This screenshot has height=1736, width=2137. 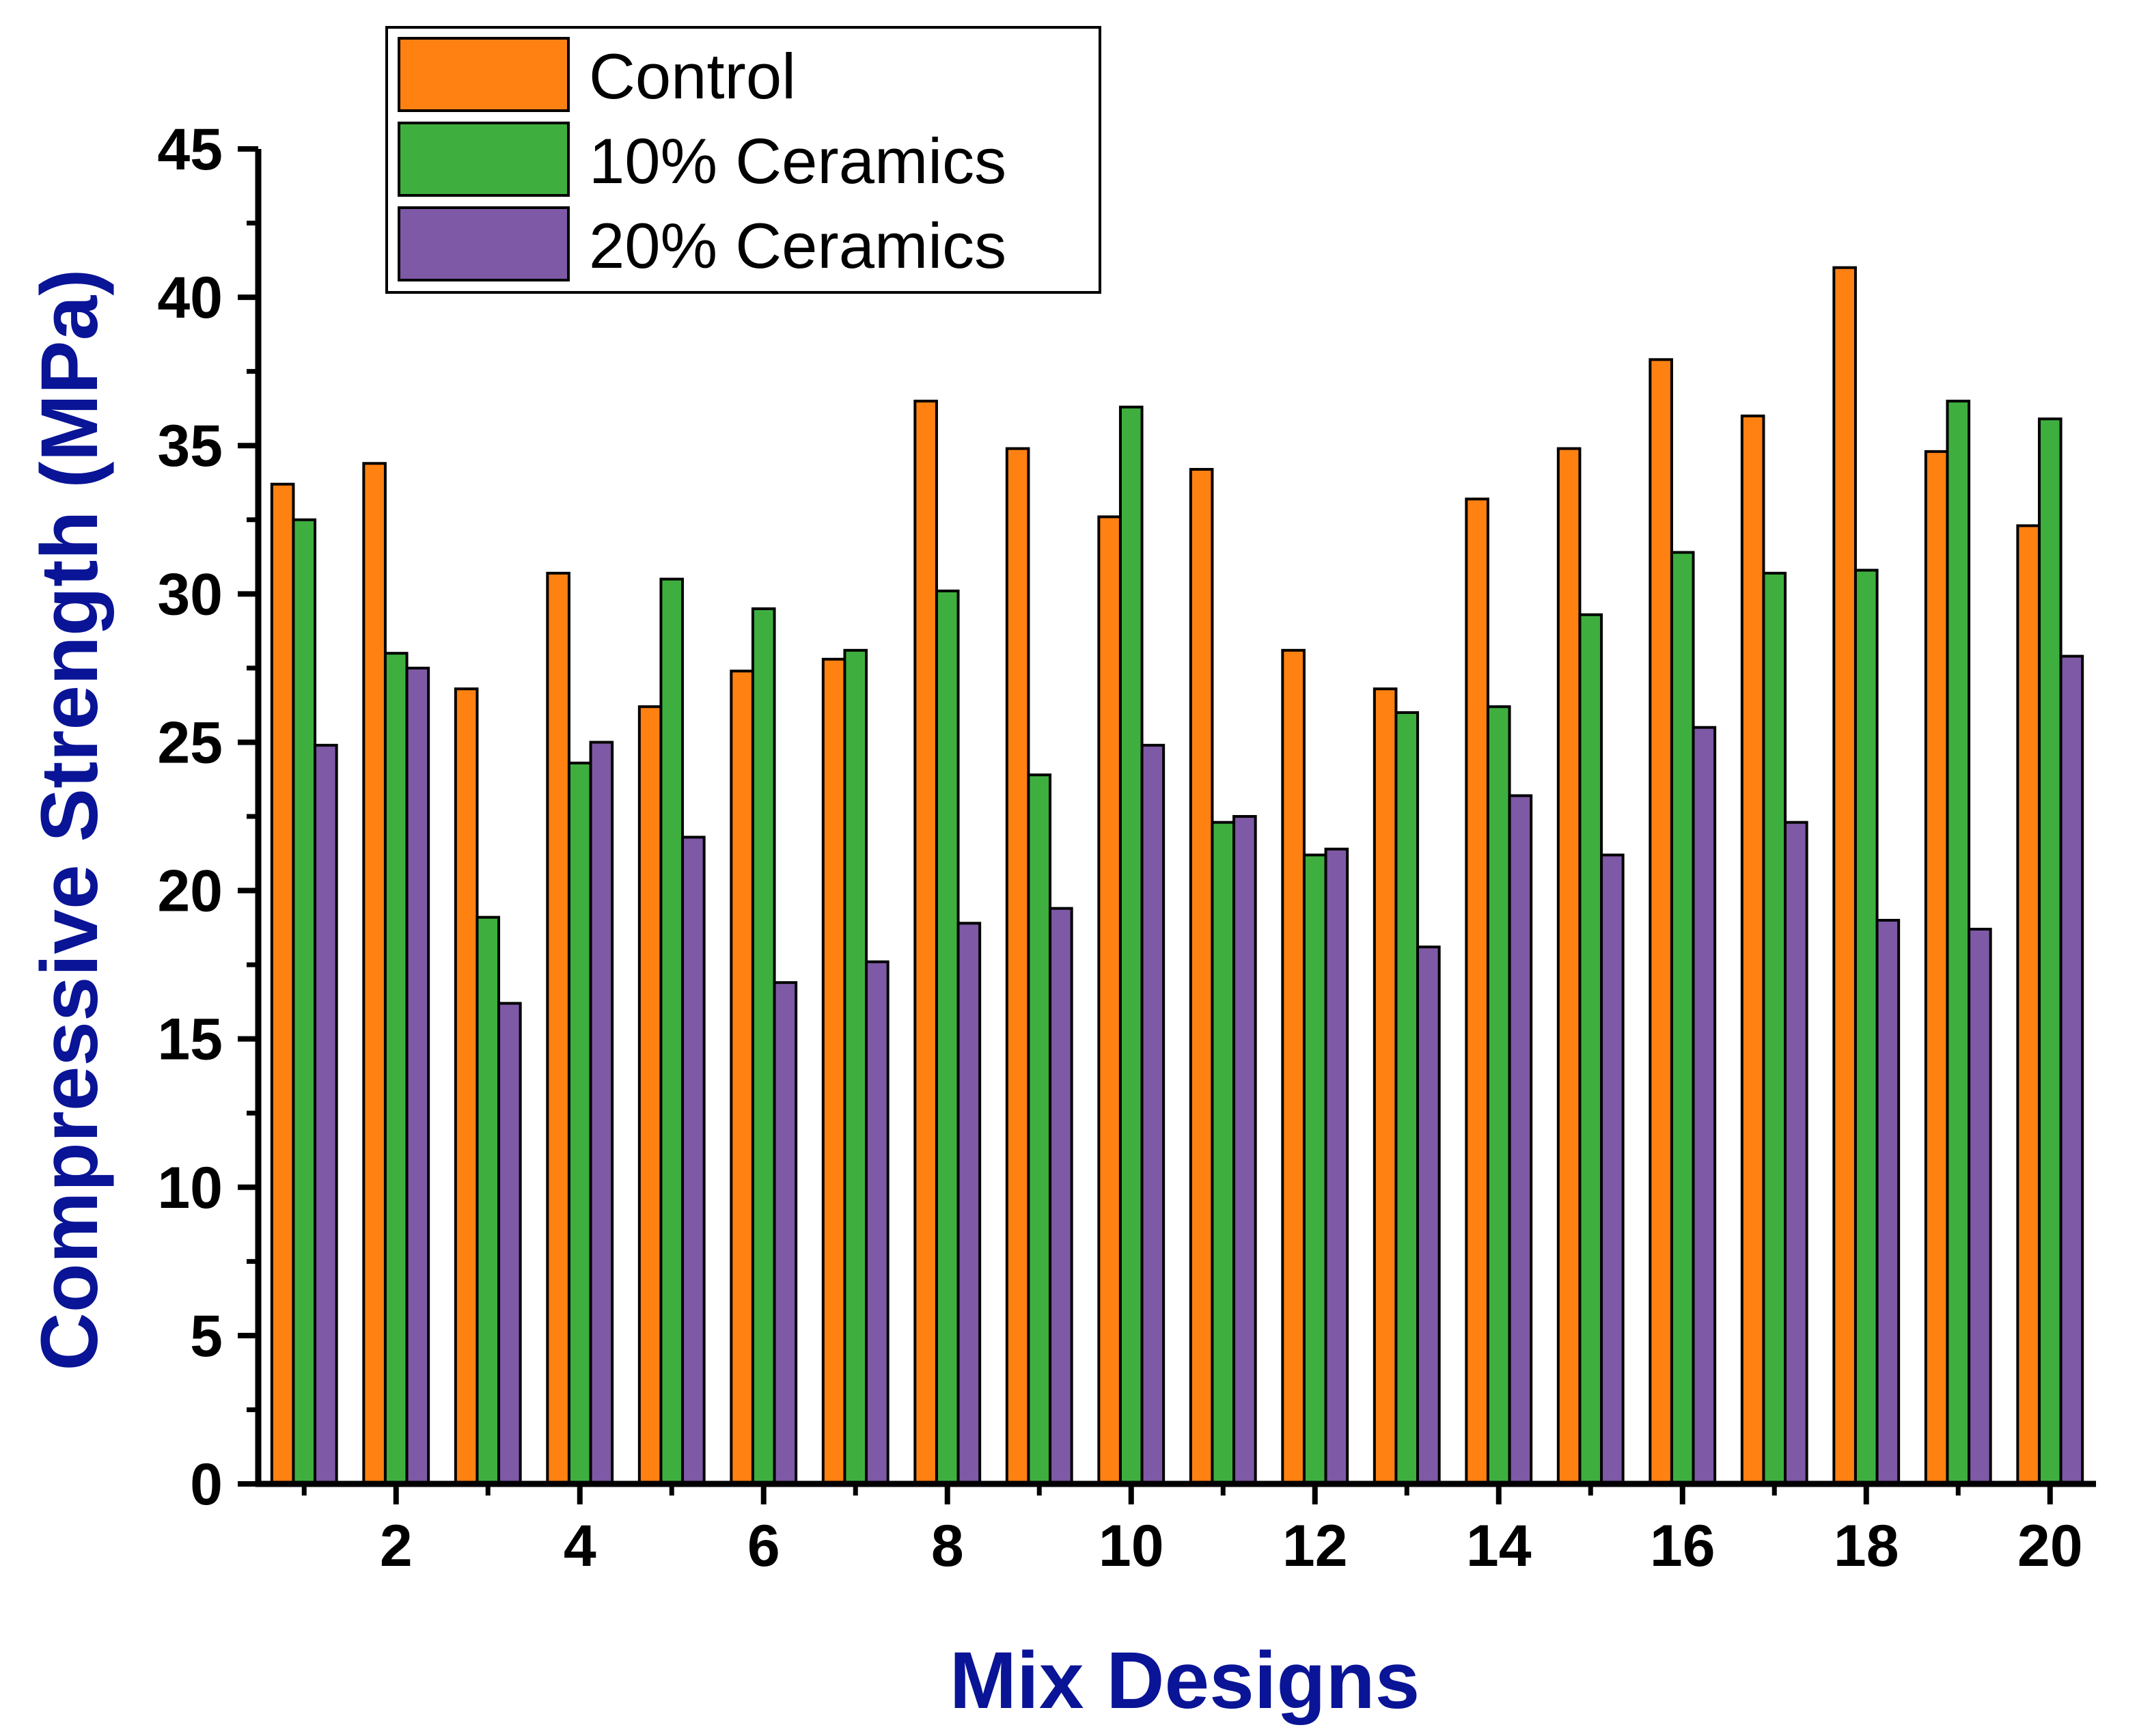 I want to click on x-tick-label: 10, so click(x=1131, y=1546).